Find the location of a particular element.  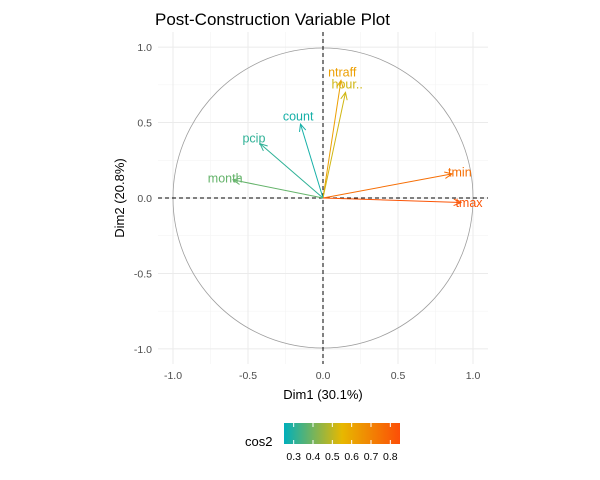

variable-label: month is located at coordinates (225, 178).